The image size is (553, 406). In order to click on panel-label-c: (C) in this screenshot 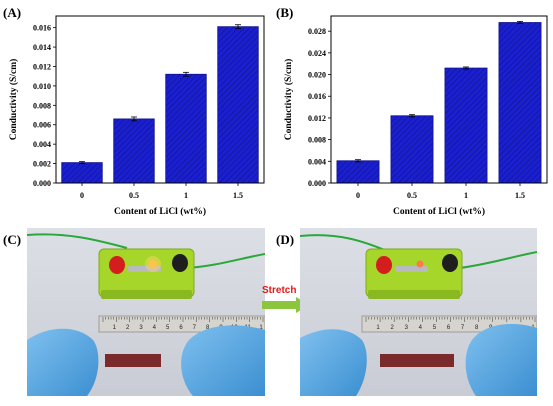, I will do `click(12, 239)`.